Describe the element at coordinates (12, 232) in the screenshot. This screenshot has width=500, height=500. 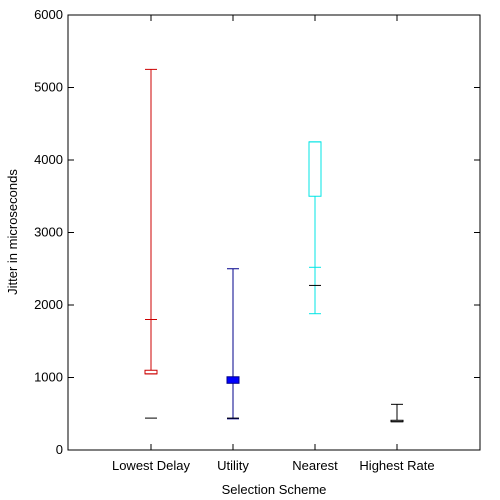
I see `y-axis-label: Jitter in microseconds` at that location.